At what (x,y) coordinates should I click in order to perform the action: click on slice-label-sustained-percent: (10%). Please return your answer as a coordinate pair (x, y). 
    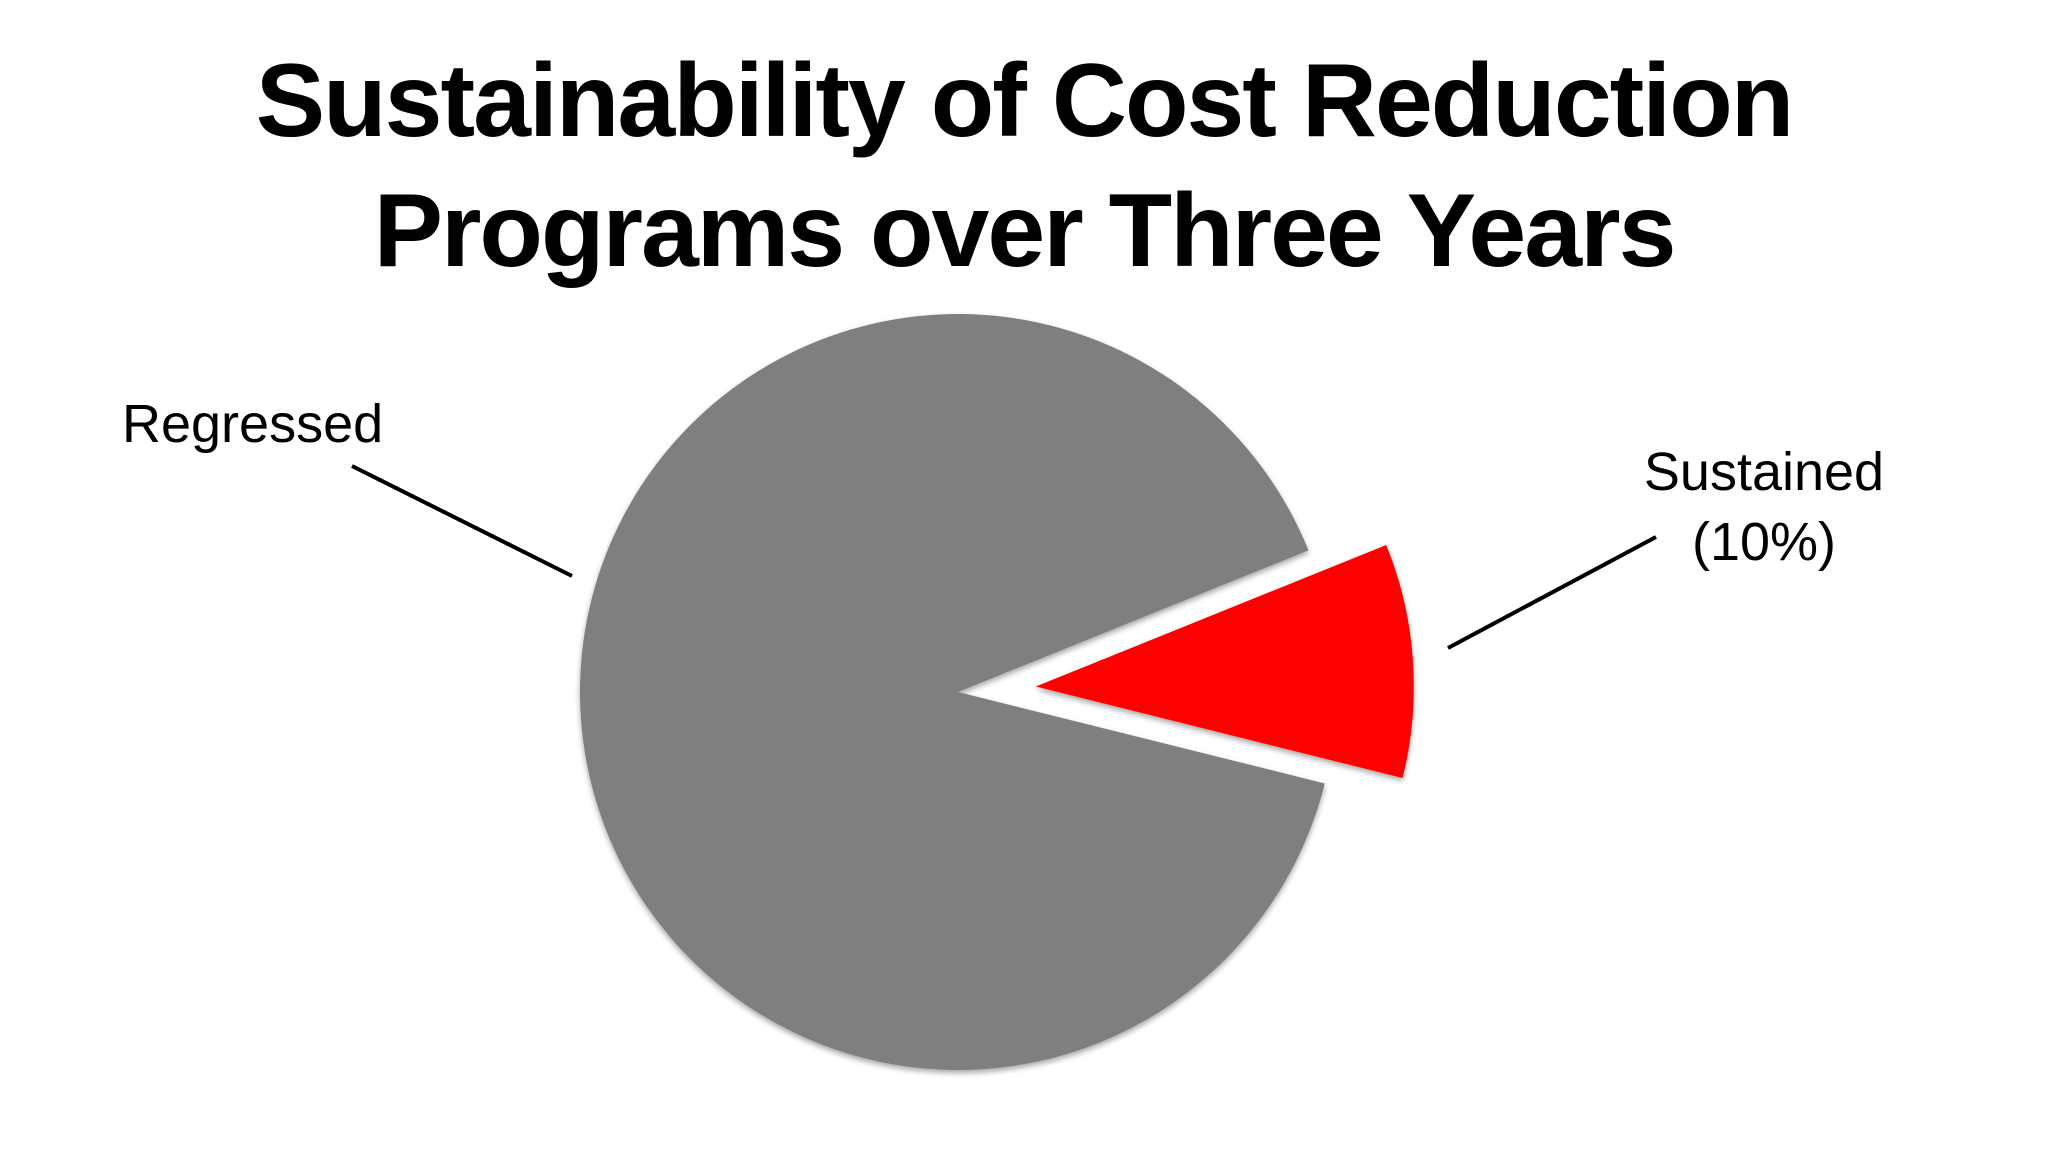
    Looking at the image, I should click on (1764, 542).